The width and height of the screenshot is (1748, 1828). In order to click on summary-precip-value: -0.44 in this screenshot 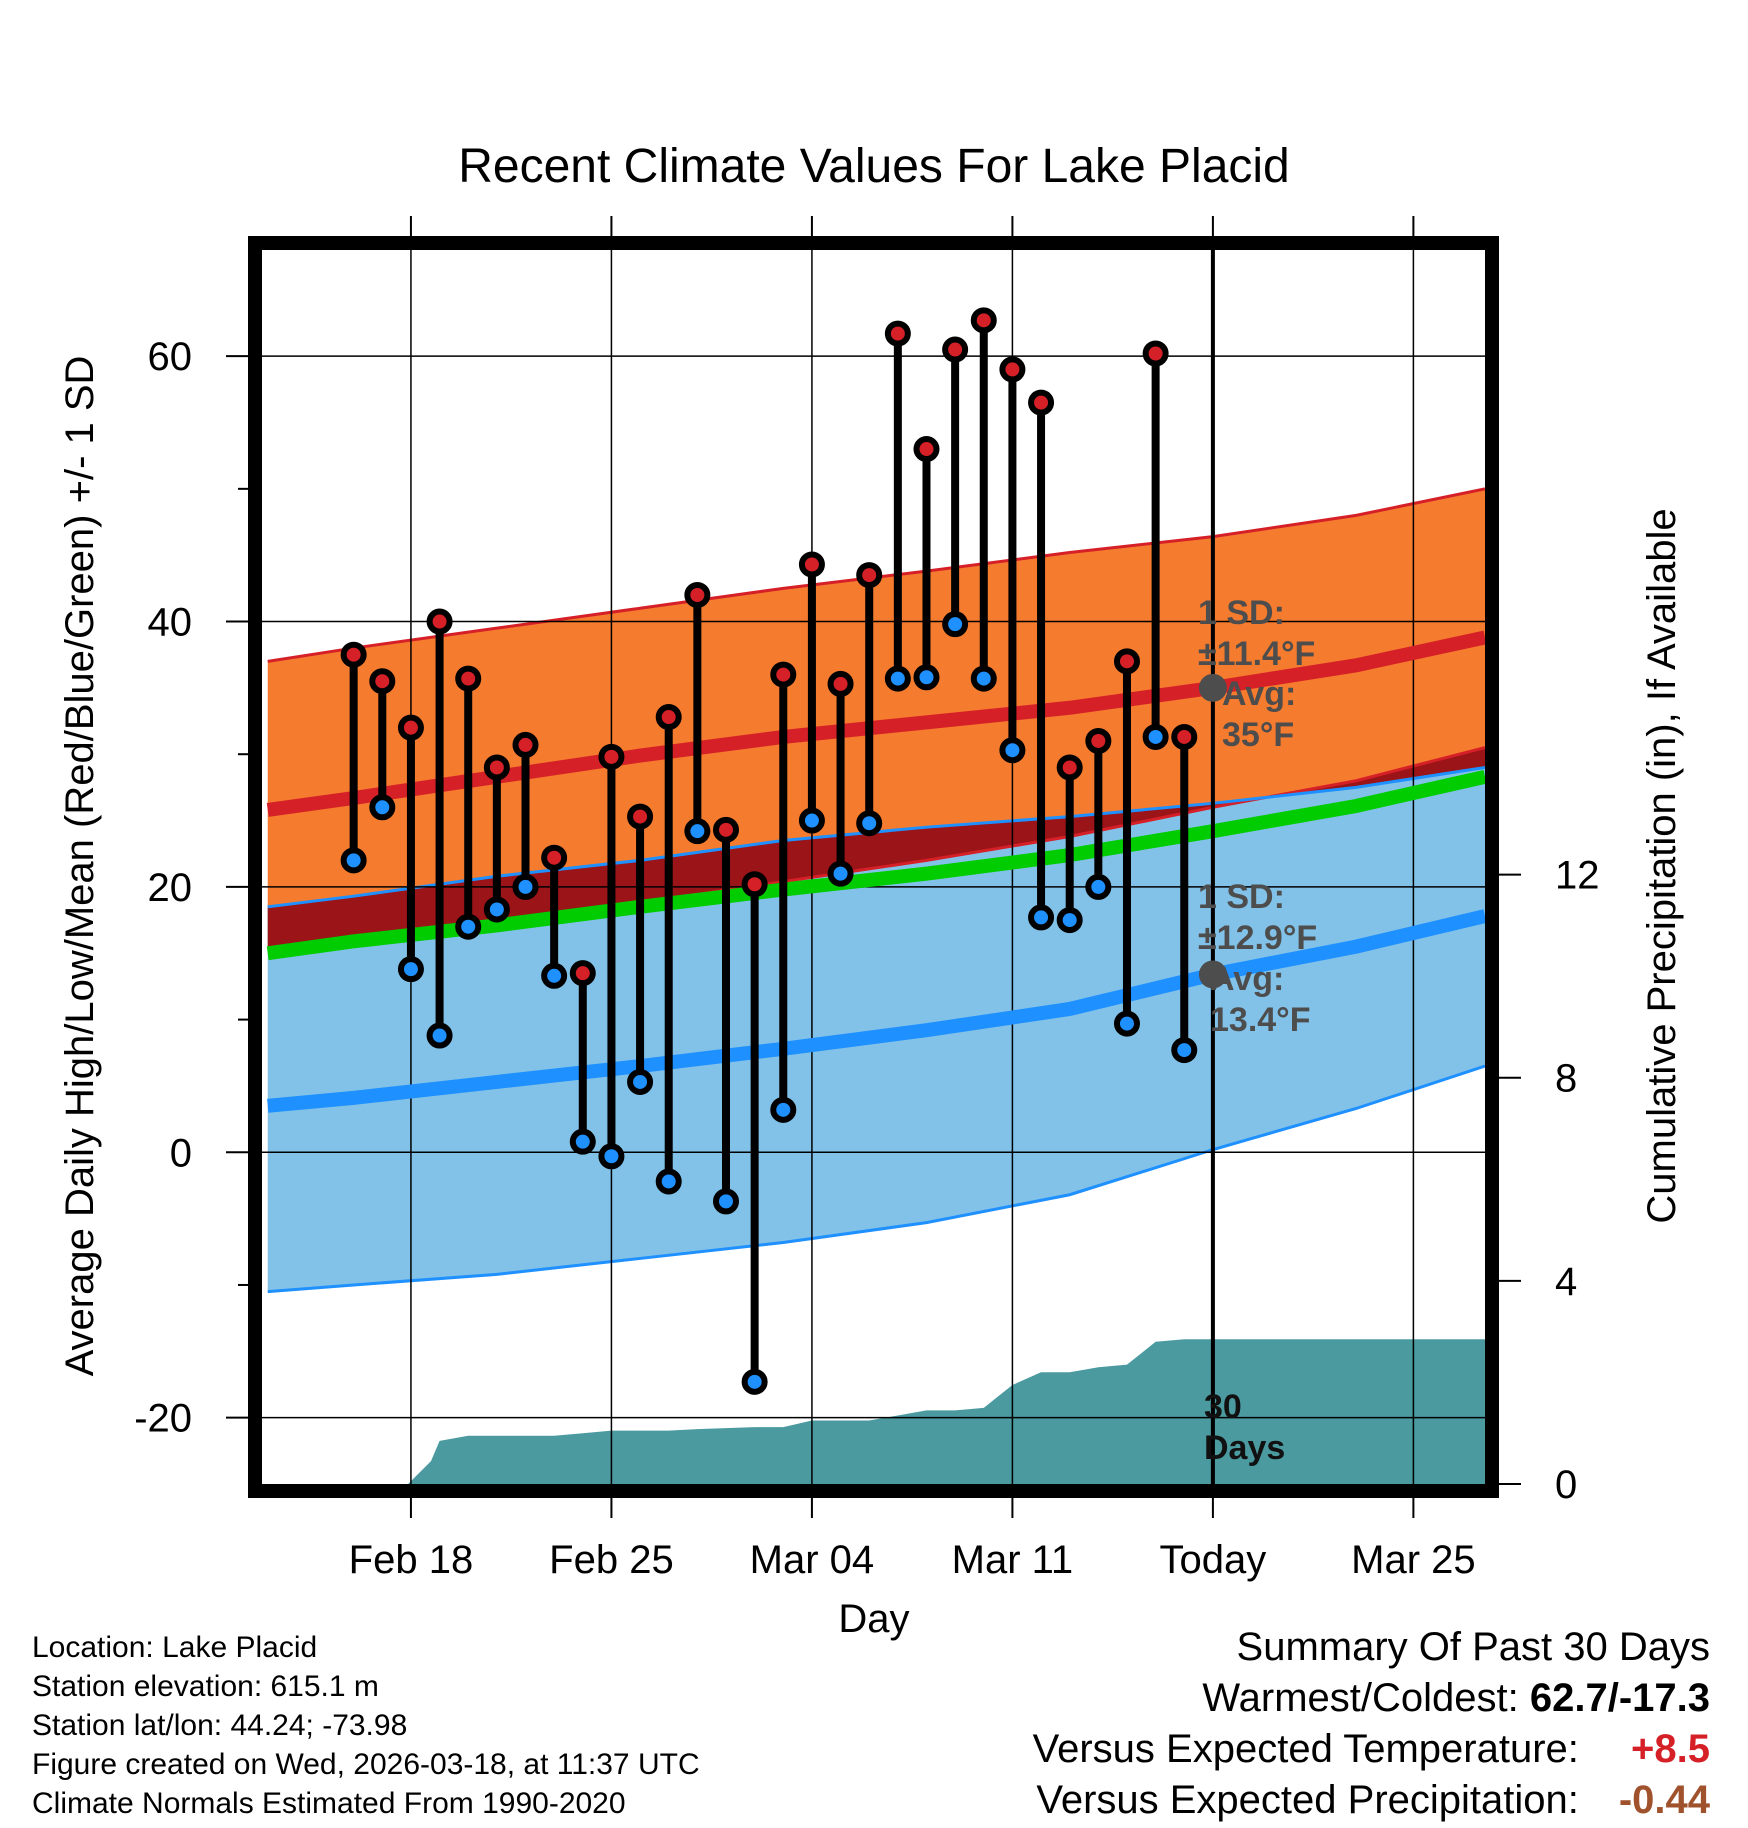, I will do `click(1664, 1800)`.